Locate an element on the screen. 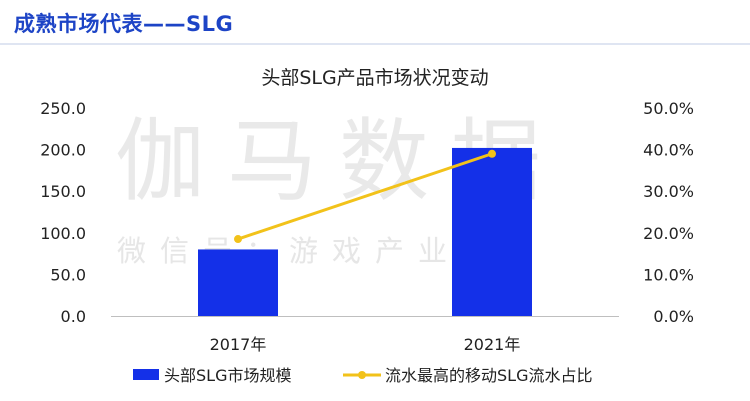  header-divider is located at coordinates (375, 44).